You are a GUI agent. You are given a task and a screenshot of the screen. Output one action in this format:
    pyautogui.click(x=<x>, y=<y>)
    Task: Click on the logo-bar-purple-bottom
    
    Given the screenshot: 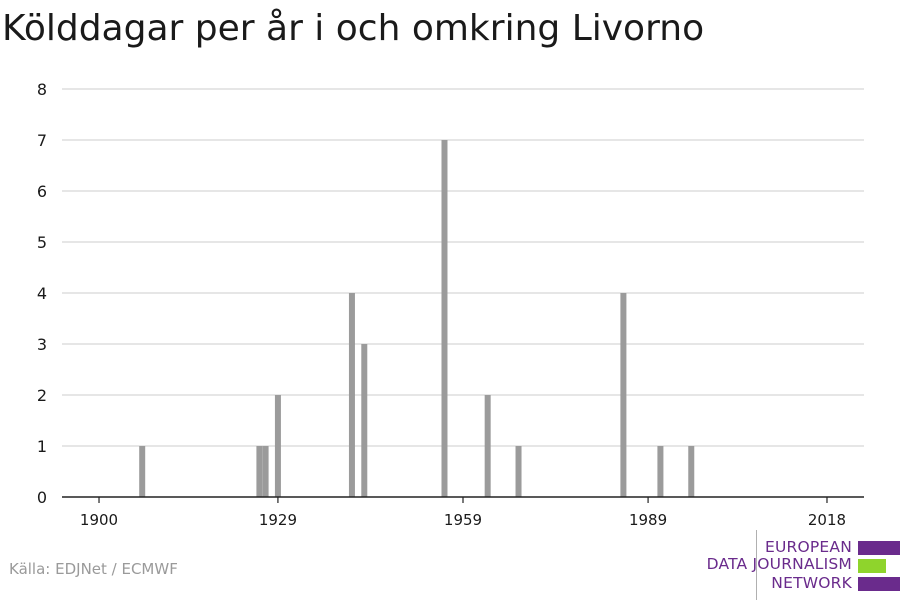 What is the action you would take?
    pyautogui.click(x=879, y=584)
    